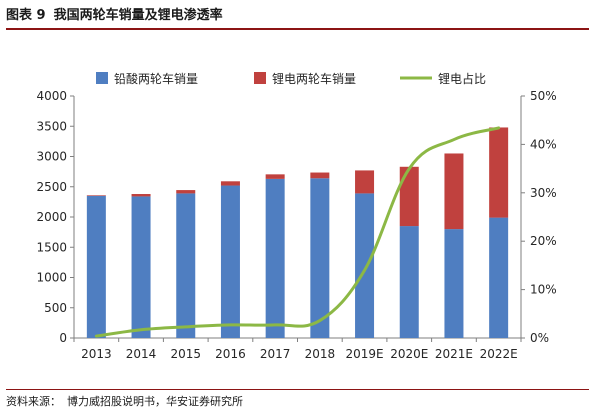  What do you see at coordinates (141, 354) in the screenshot?
I see `x-tick-label: 2014` at bounding box center [141, 354].